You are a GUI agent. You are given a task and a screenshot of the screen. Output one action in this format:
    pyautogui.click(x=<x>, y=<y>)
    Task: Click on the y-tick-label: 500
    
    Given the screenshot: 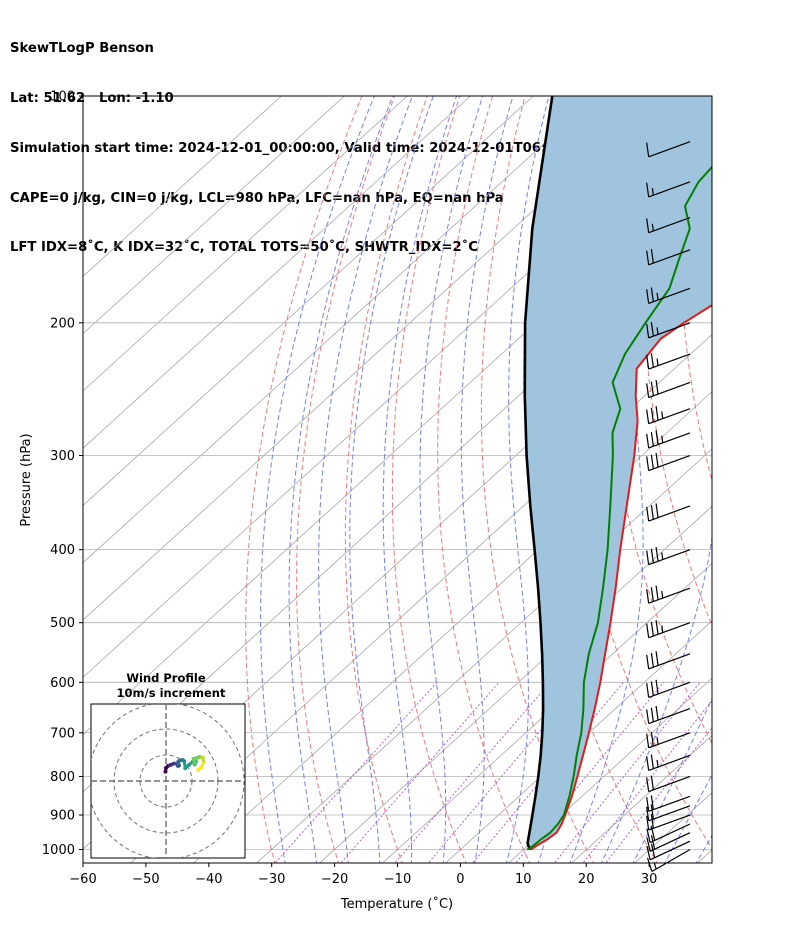 What is the action you would take?
    pyautogui.click(x=62, y=623)
    